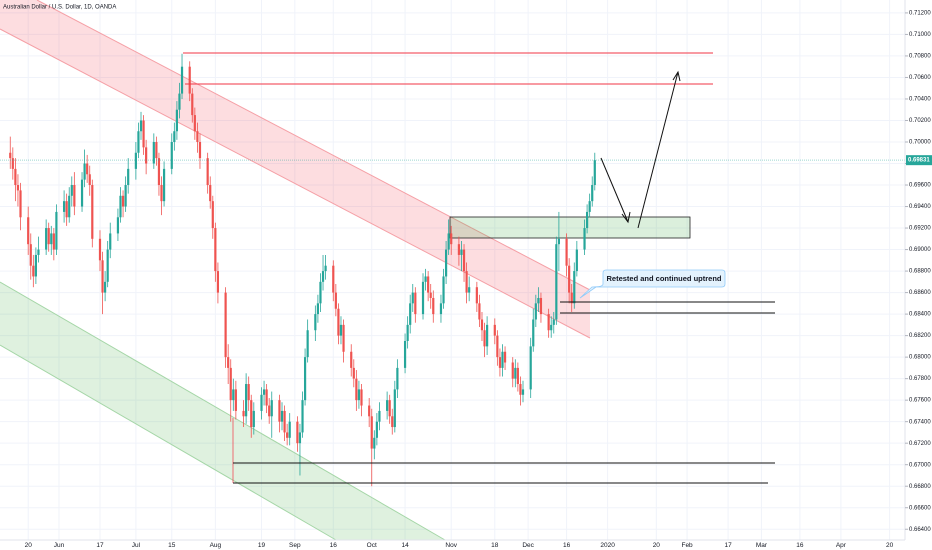  Describe the element at coordinates (168, 442) in the screenshot. I see `channel-edge` at that location.